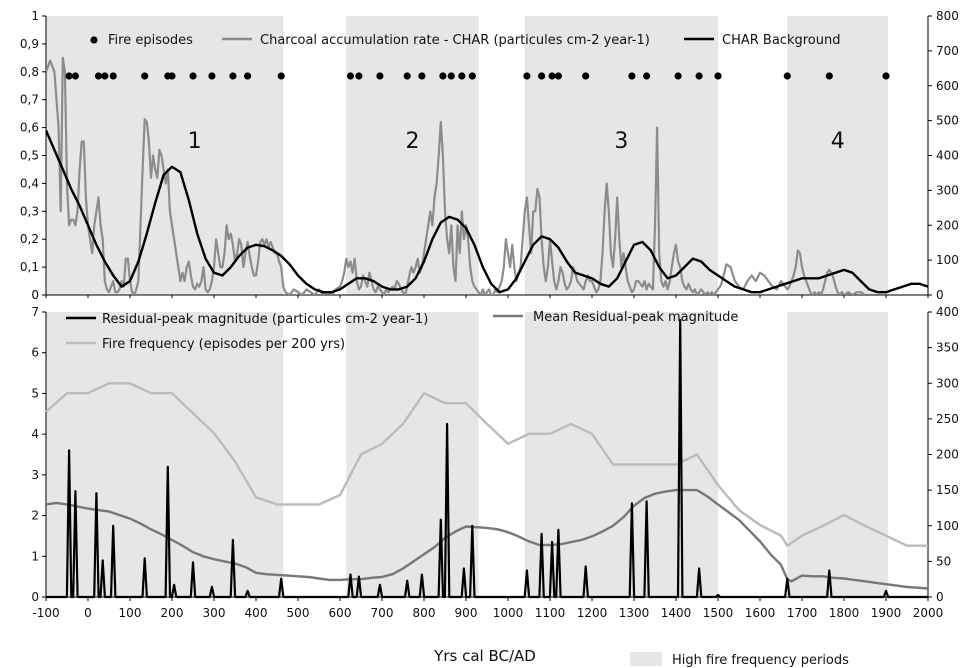 This screenshot has width=975, height=668. What do you see at coordinates (256, 613) in the screenshot?
I see `x-tick-label-5: 400` at bounding box center [256, 613].